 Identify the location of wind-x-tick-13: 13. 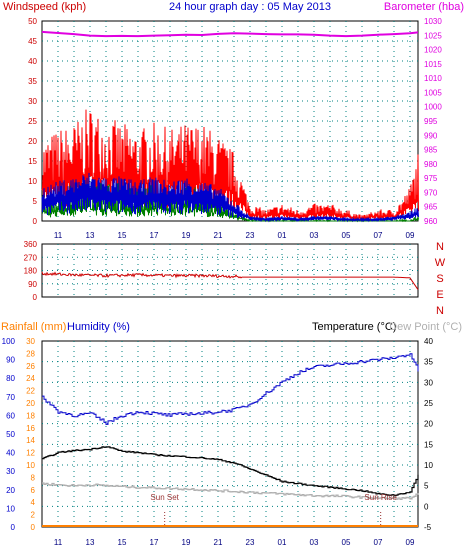
(90, 235).